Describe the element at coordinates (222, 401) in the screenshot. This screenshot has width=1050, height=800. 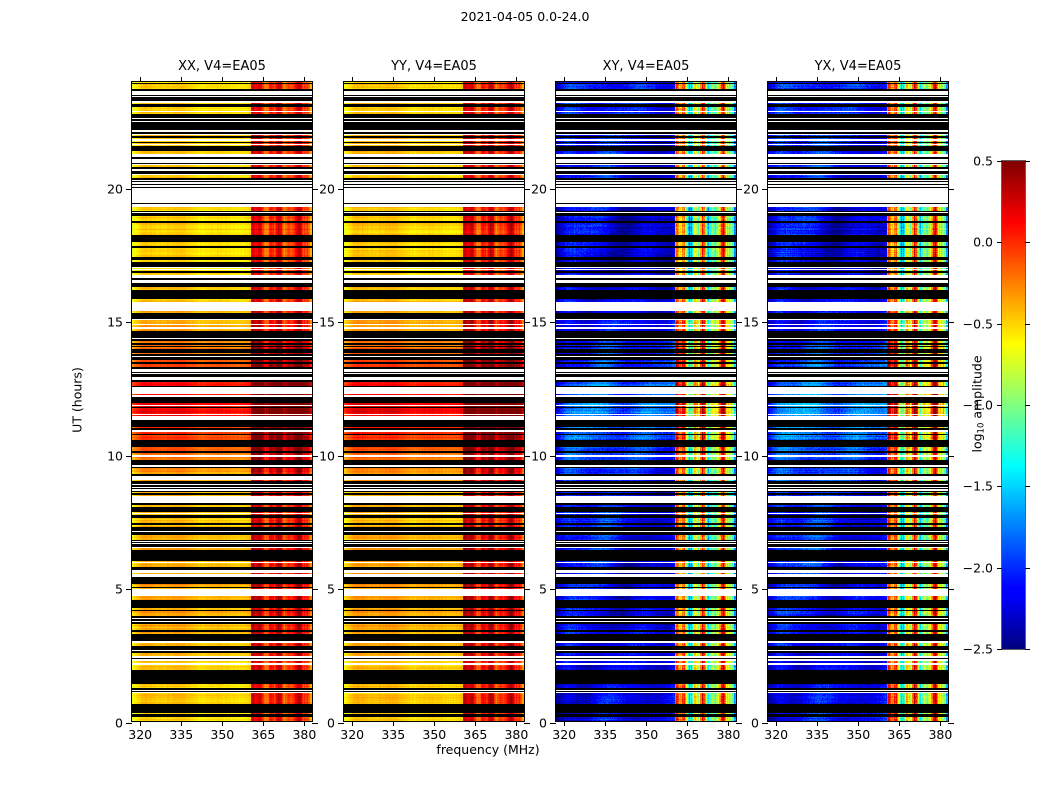
I see `heatmap-xx` at that location.